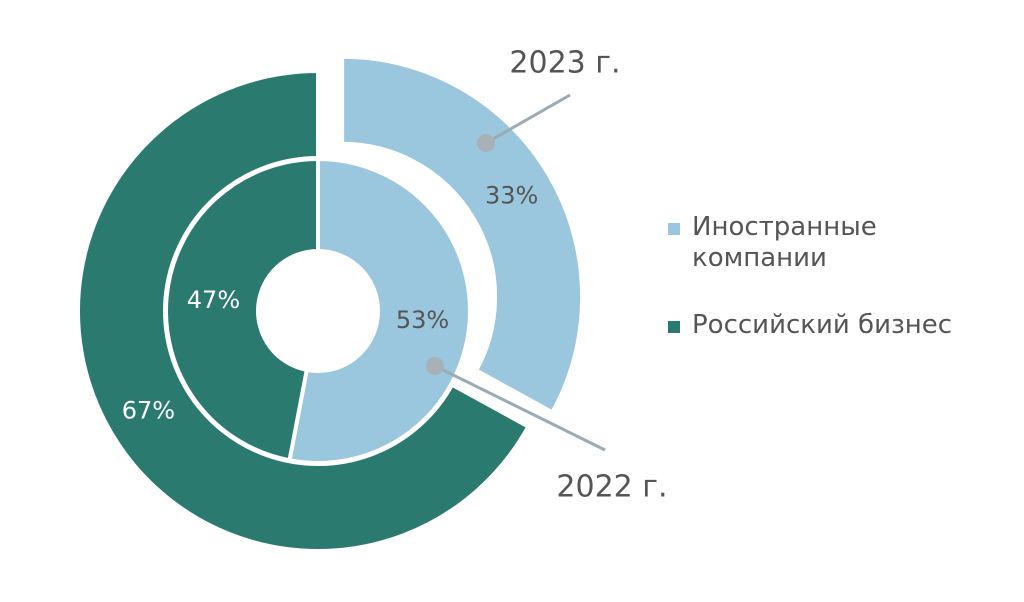 The height and width of the screenshot is (602, 1024). What do you see at coordinates (511, 195) in the screenshot?
I see `value-label: 33%` at bounding box center [511, 195].